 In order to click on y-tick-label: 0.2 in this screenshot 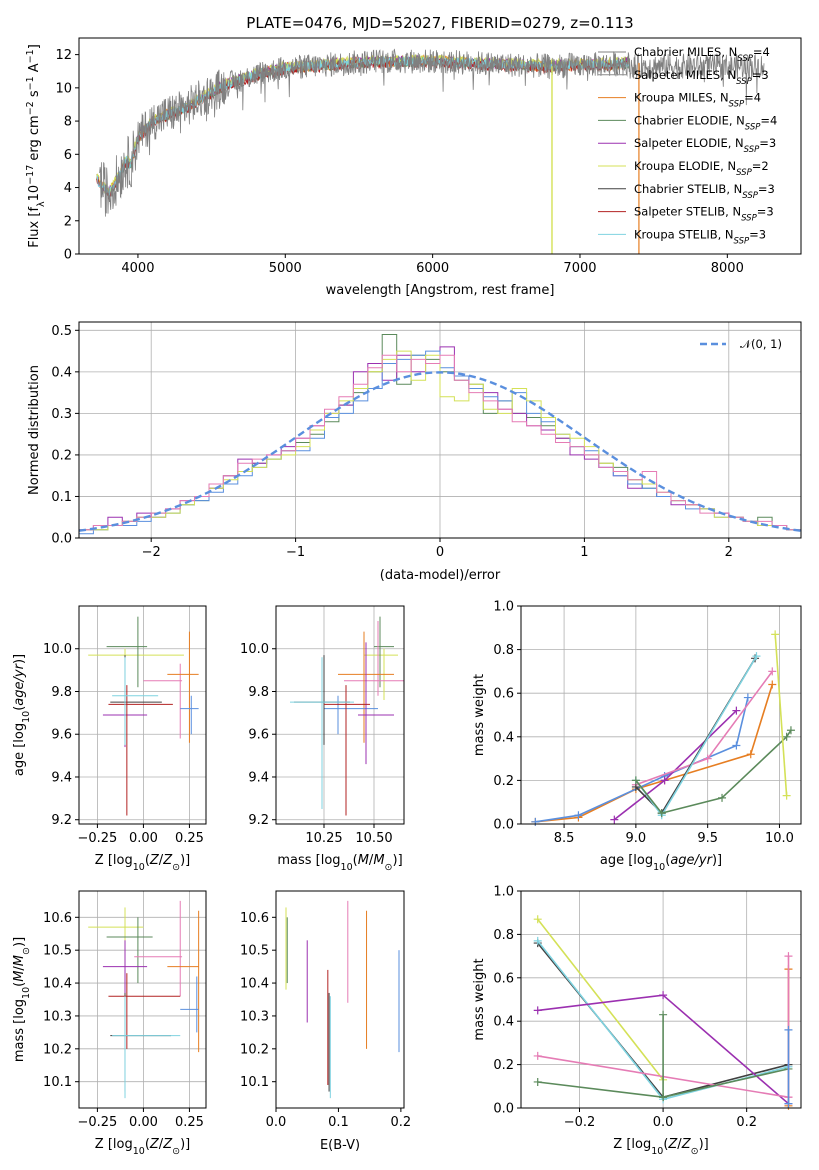, I will do `click(503, 781)`.